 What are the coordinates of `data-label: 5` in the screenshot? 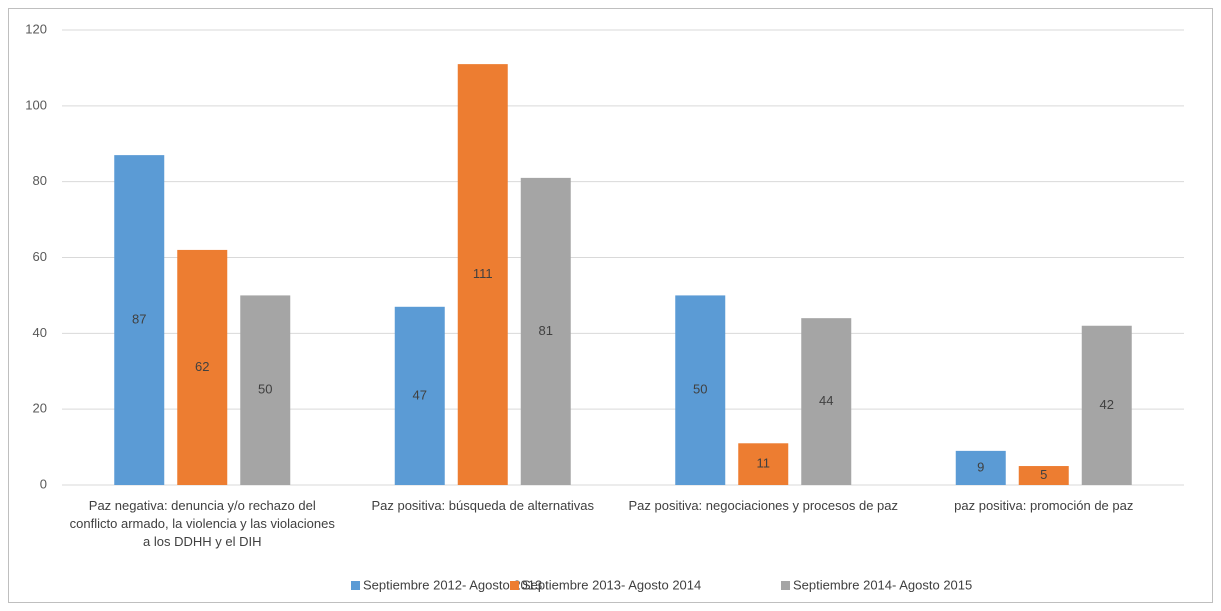 It's located at (1043, 474).